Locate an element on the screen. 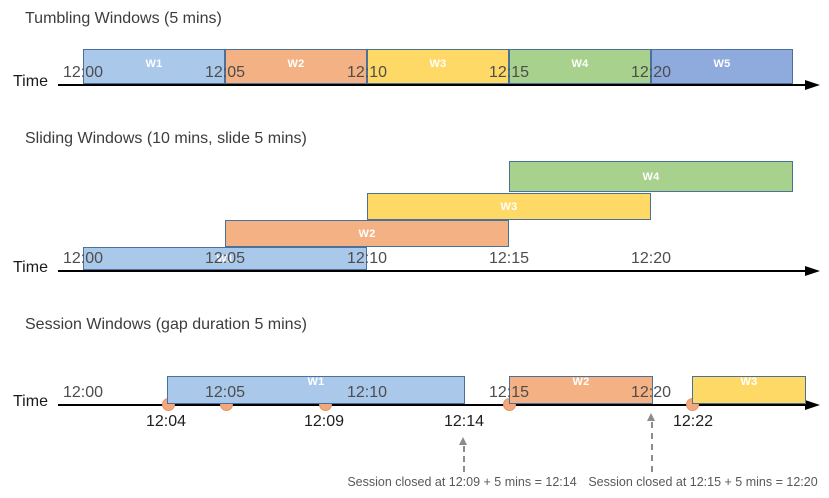 This screenshot has width=829, height=498. window-w1-session: W1 is located at coordinates (316, 390).